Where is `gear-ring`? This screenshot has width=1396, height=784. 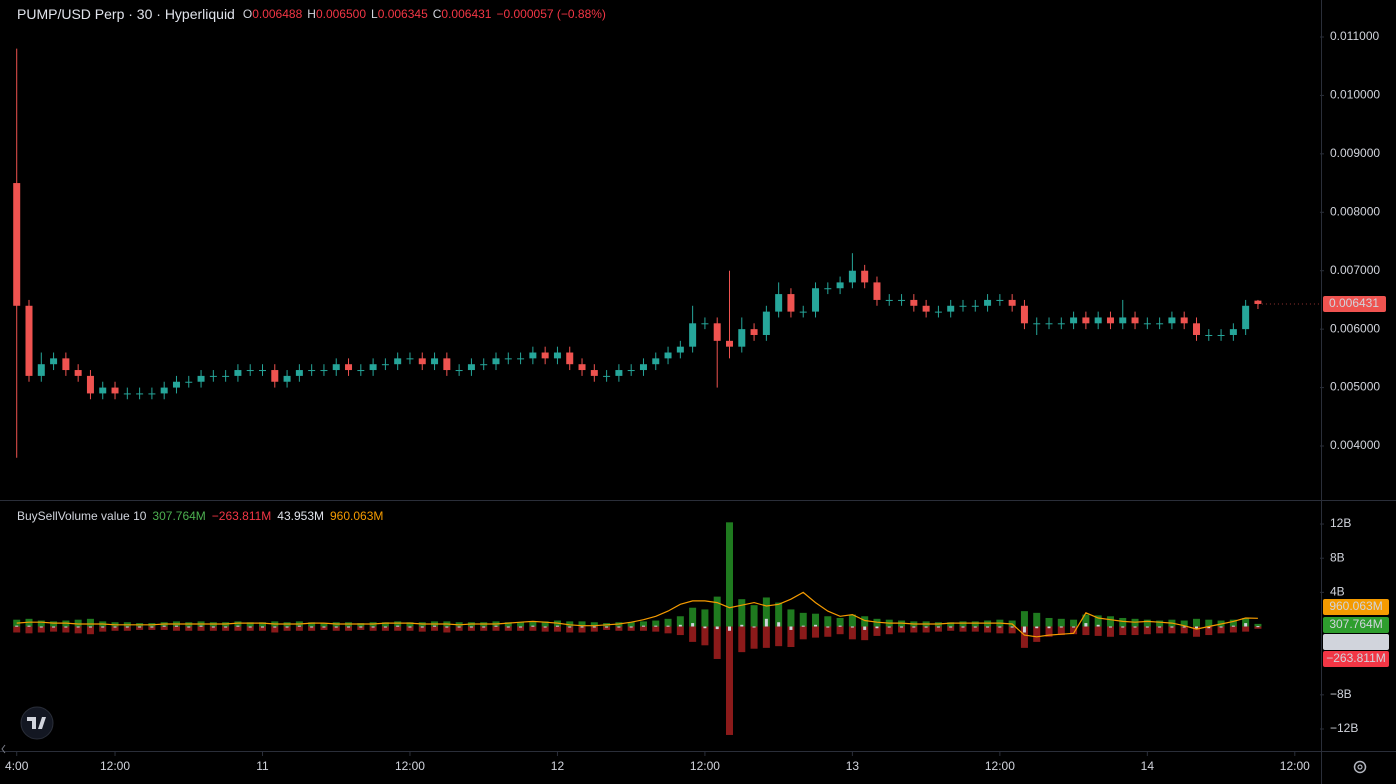
gear-ring is located at coordinates (1360, 767).